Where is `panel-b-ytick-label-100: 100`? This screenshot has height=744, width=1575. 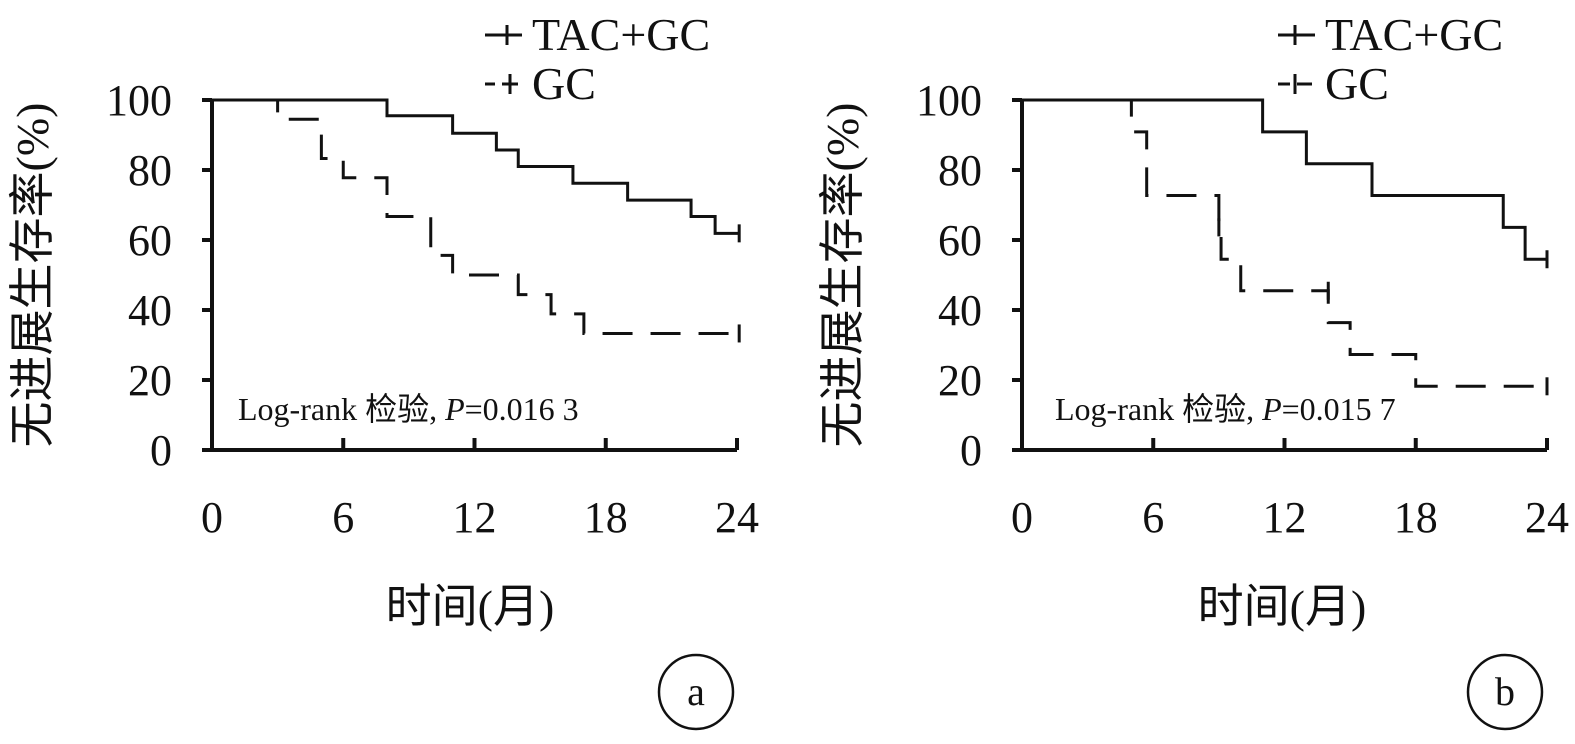 panel-b-ytick-label-100: 100 is located at coordinates (949, 100).